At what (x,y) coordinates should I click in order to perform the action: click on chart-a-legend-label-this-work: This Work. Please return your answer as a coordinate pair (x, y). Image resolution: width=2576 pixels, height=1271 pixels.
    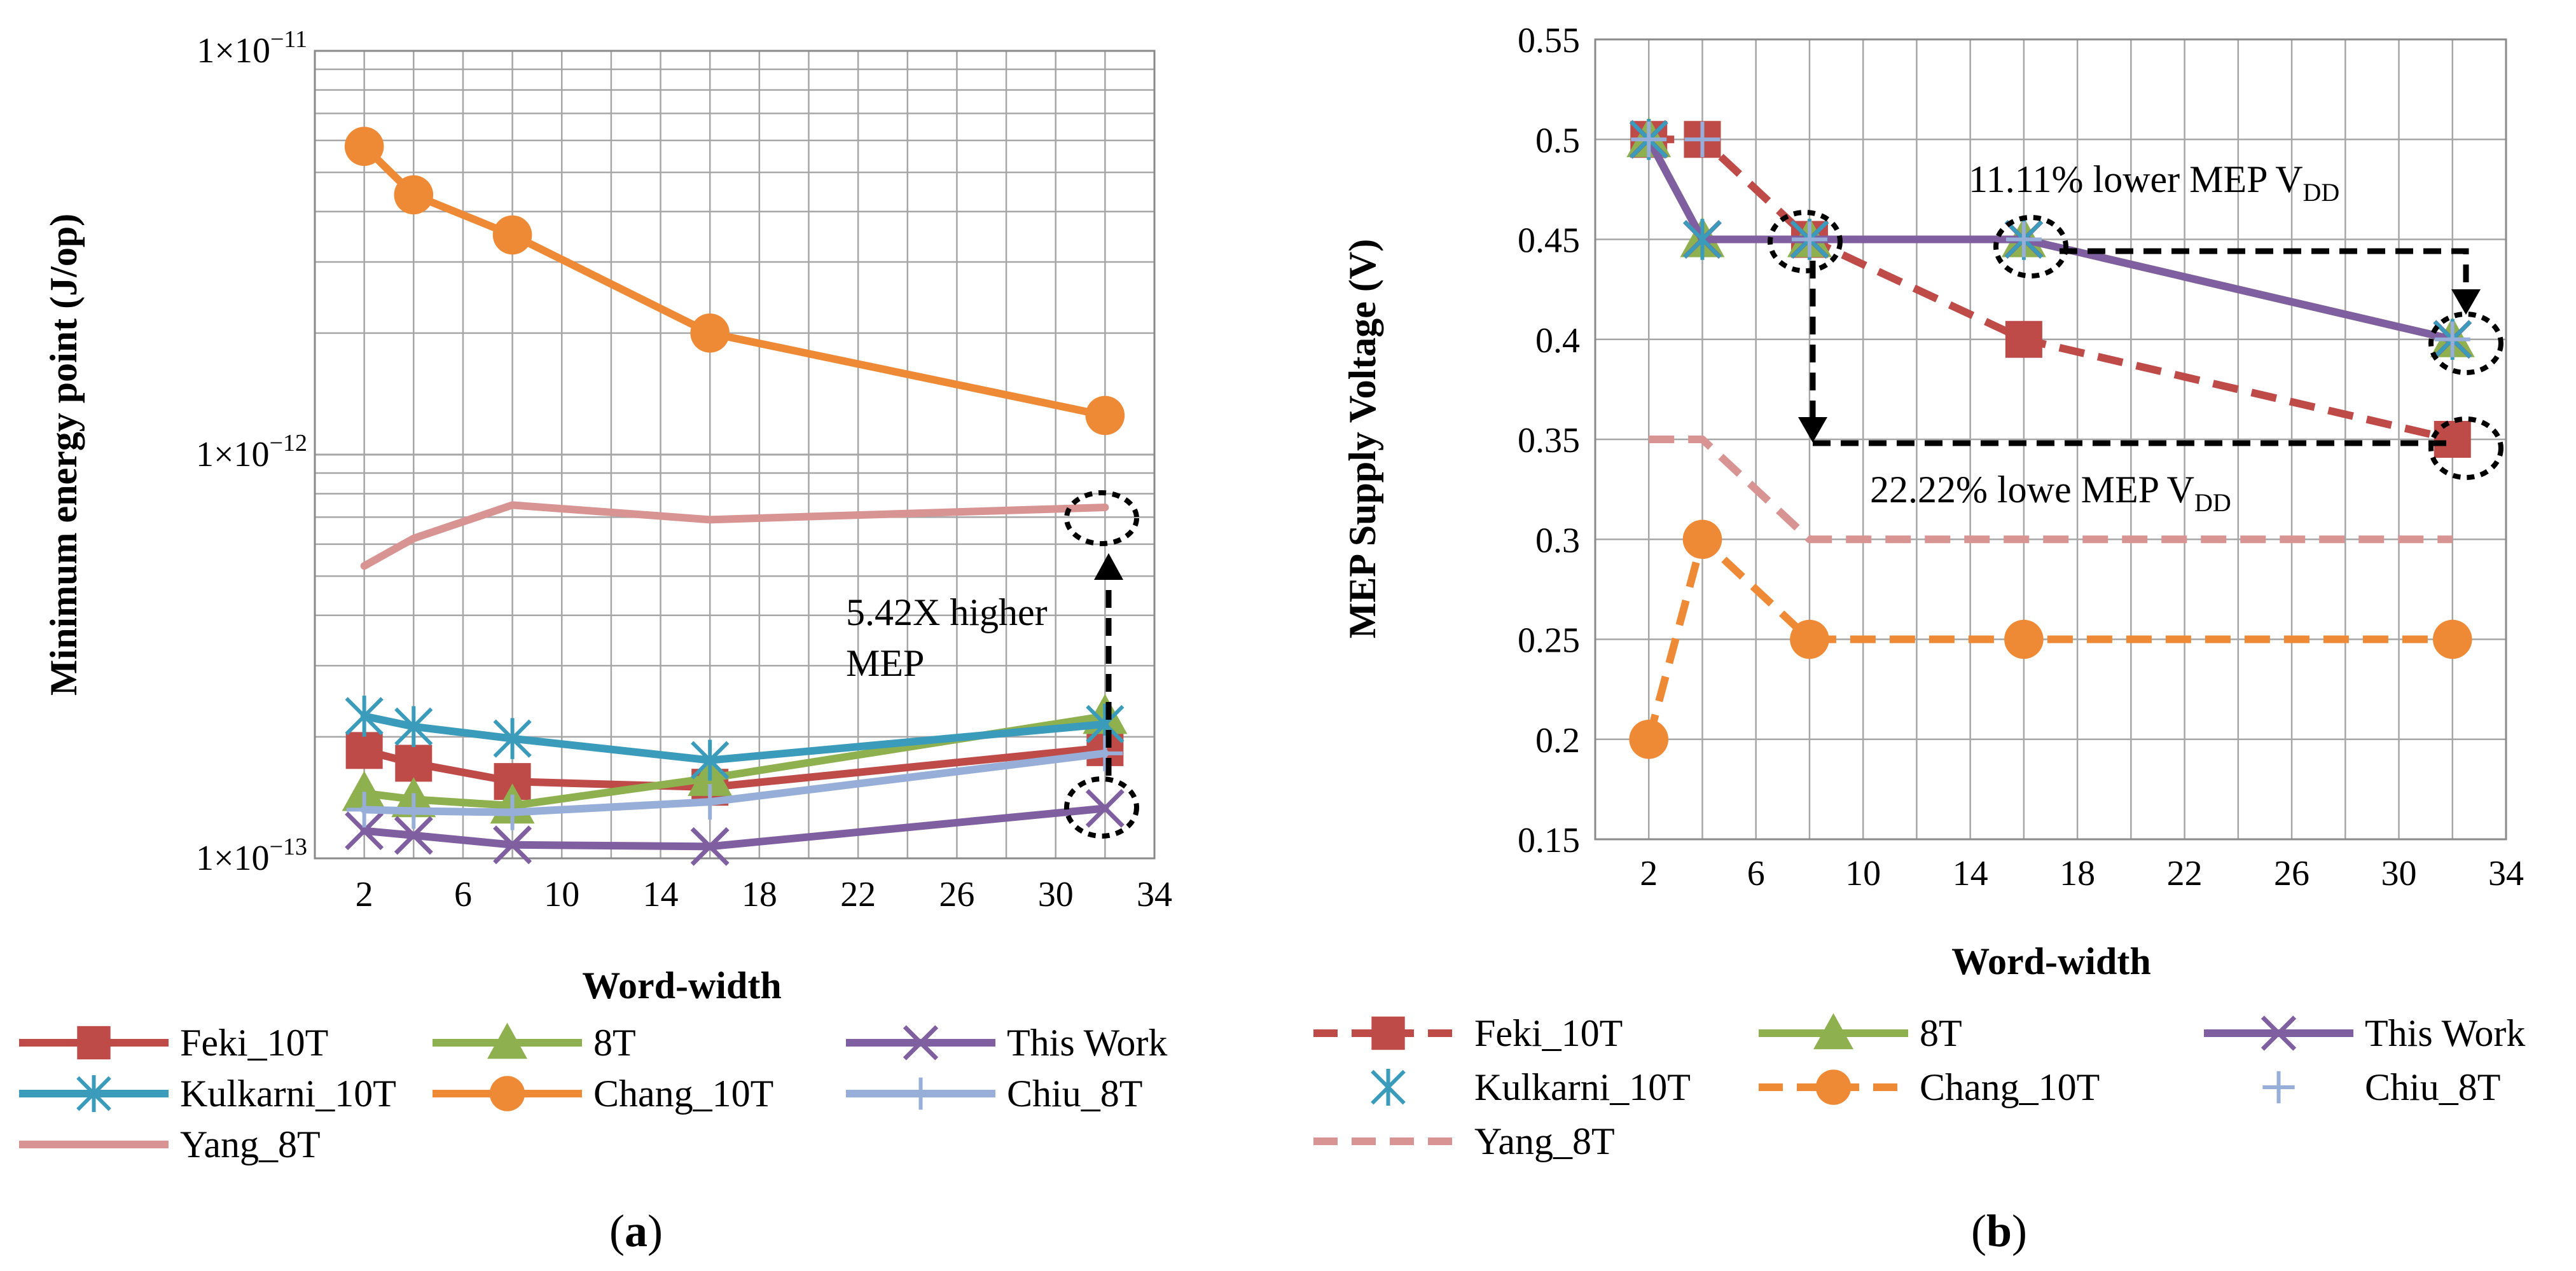
    Looking at the image, I should click on (1087, 1043).